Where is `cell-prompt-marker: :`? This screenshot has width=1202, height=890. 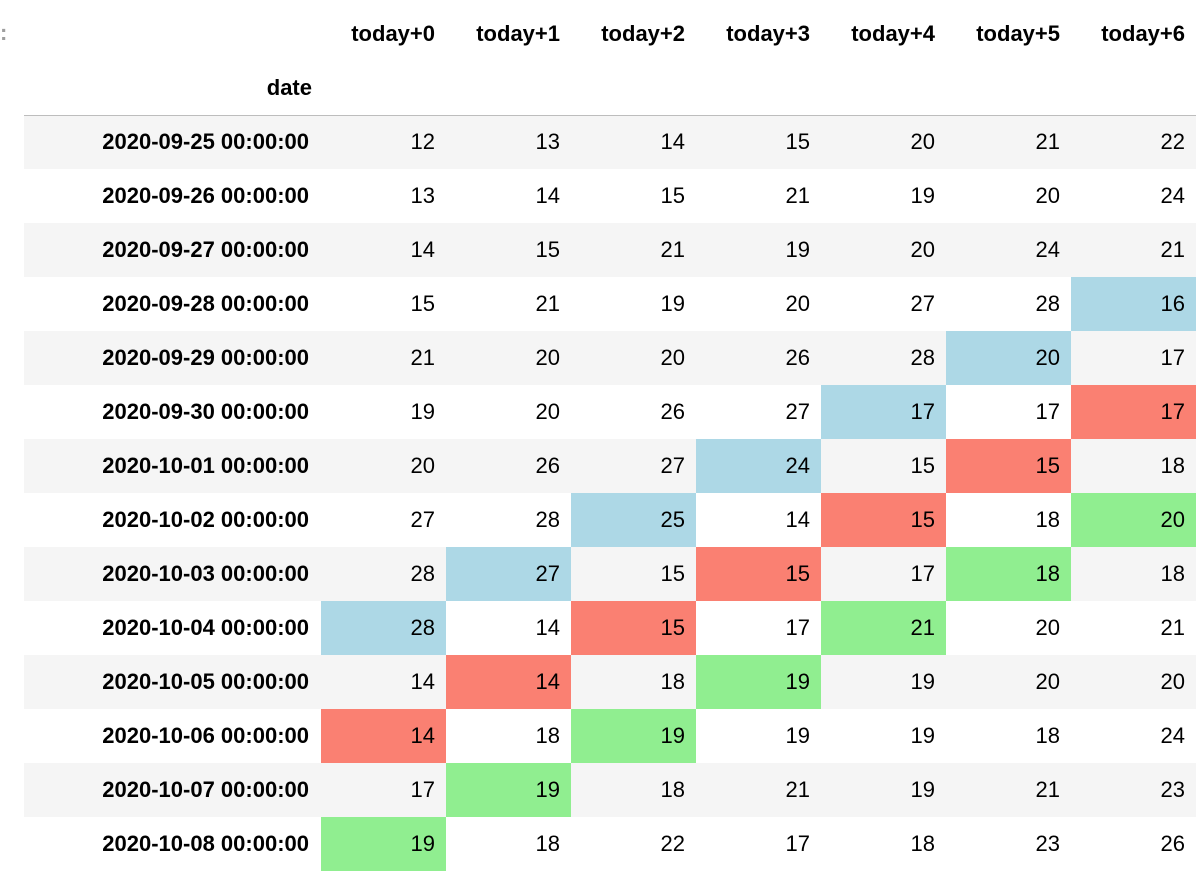 cell-prompt-marker: : is located at coordinates (4, 32).